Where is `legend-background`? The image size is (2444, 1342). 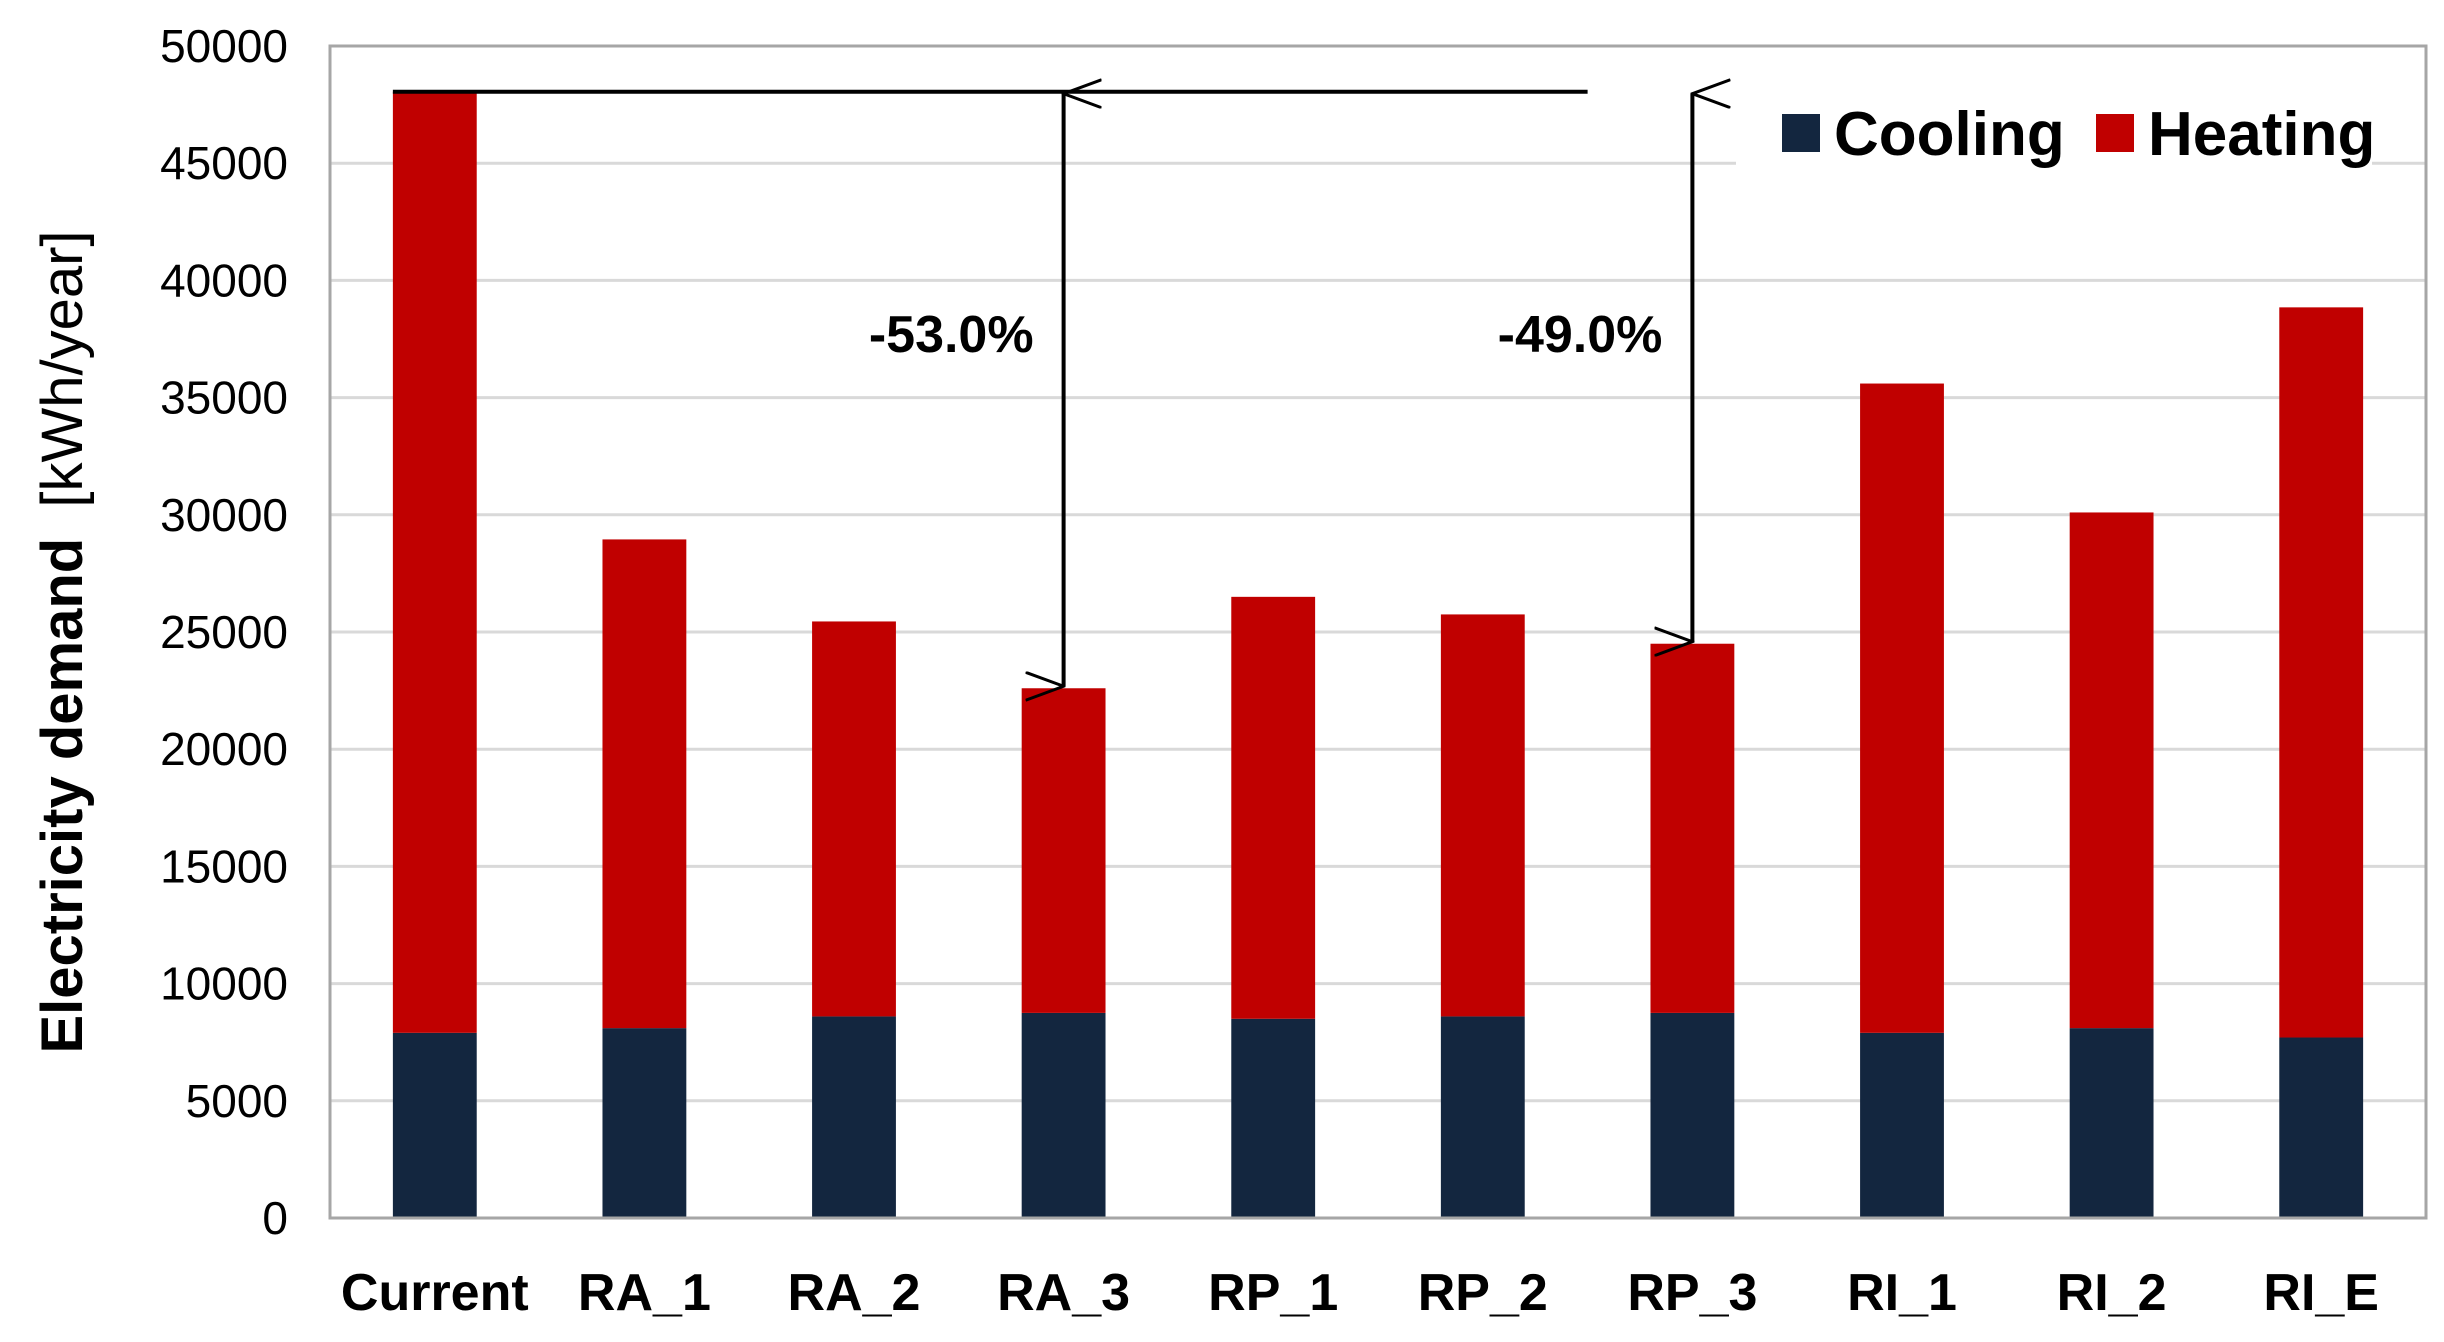 legend-background is located at coordinates (2054, 138).